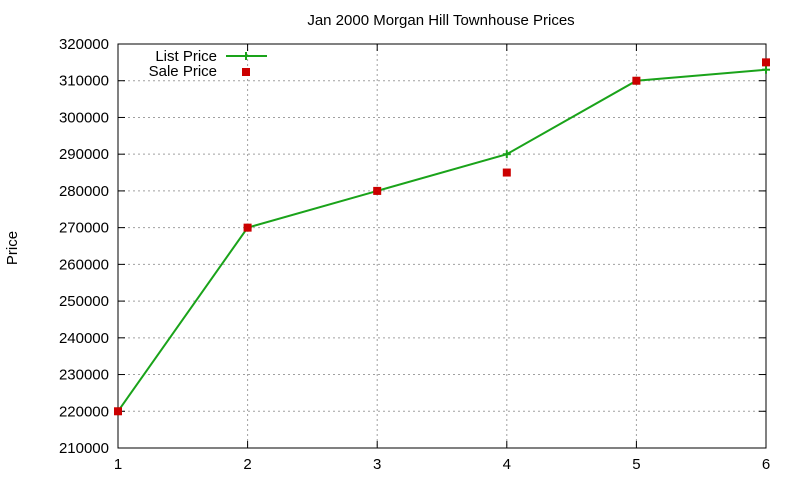 The height and width of the screenshot is (485, 800). Describe the element at coordinates (84, 338) in the screenshot. I see `y-tick-label: 240000` at that location.